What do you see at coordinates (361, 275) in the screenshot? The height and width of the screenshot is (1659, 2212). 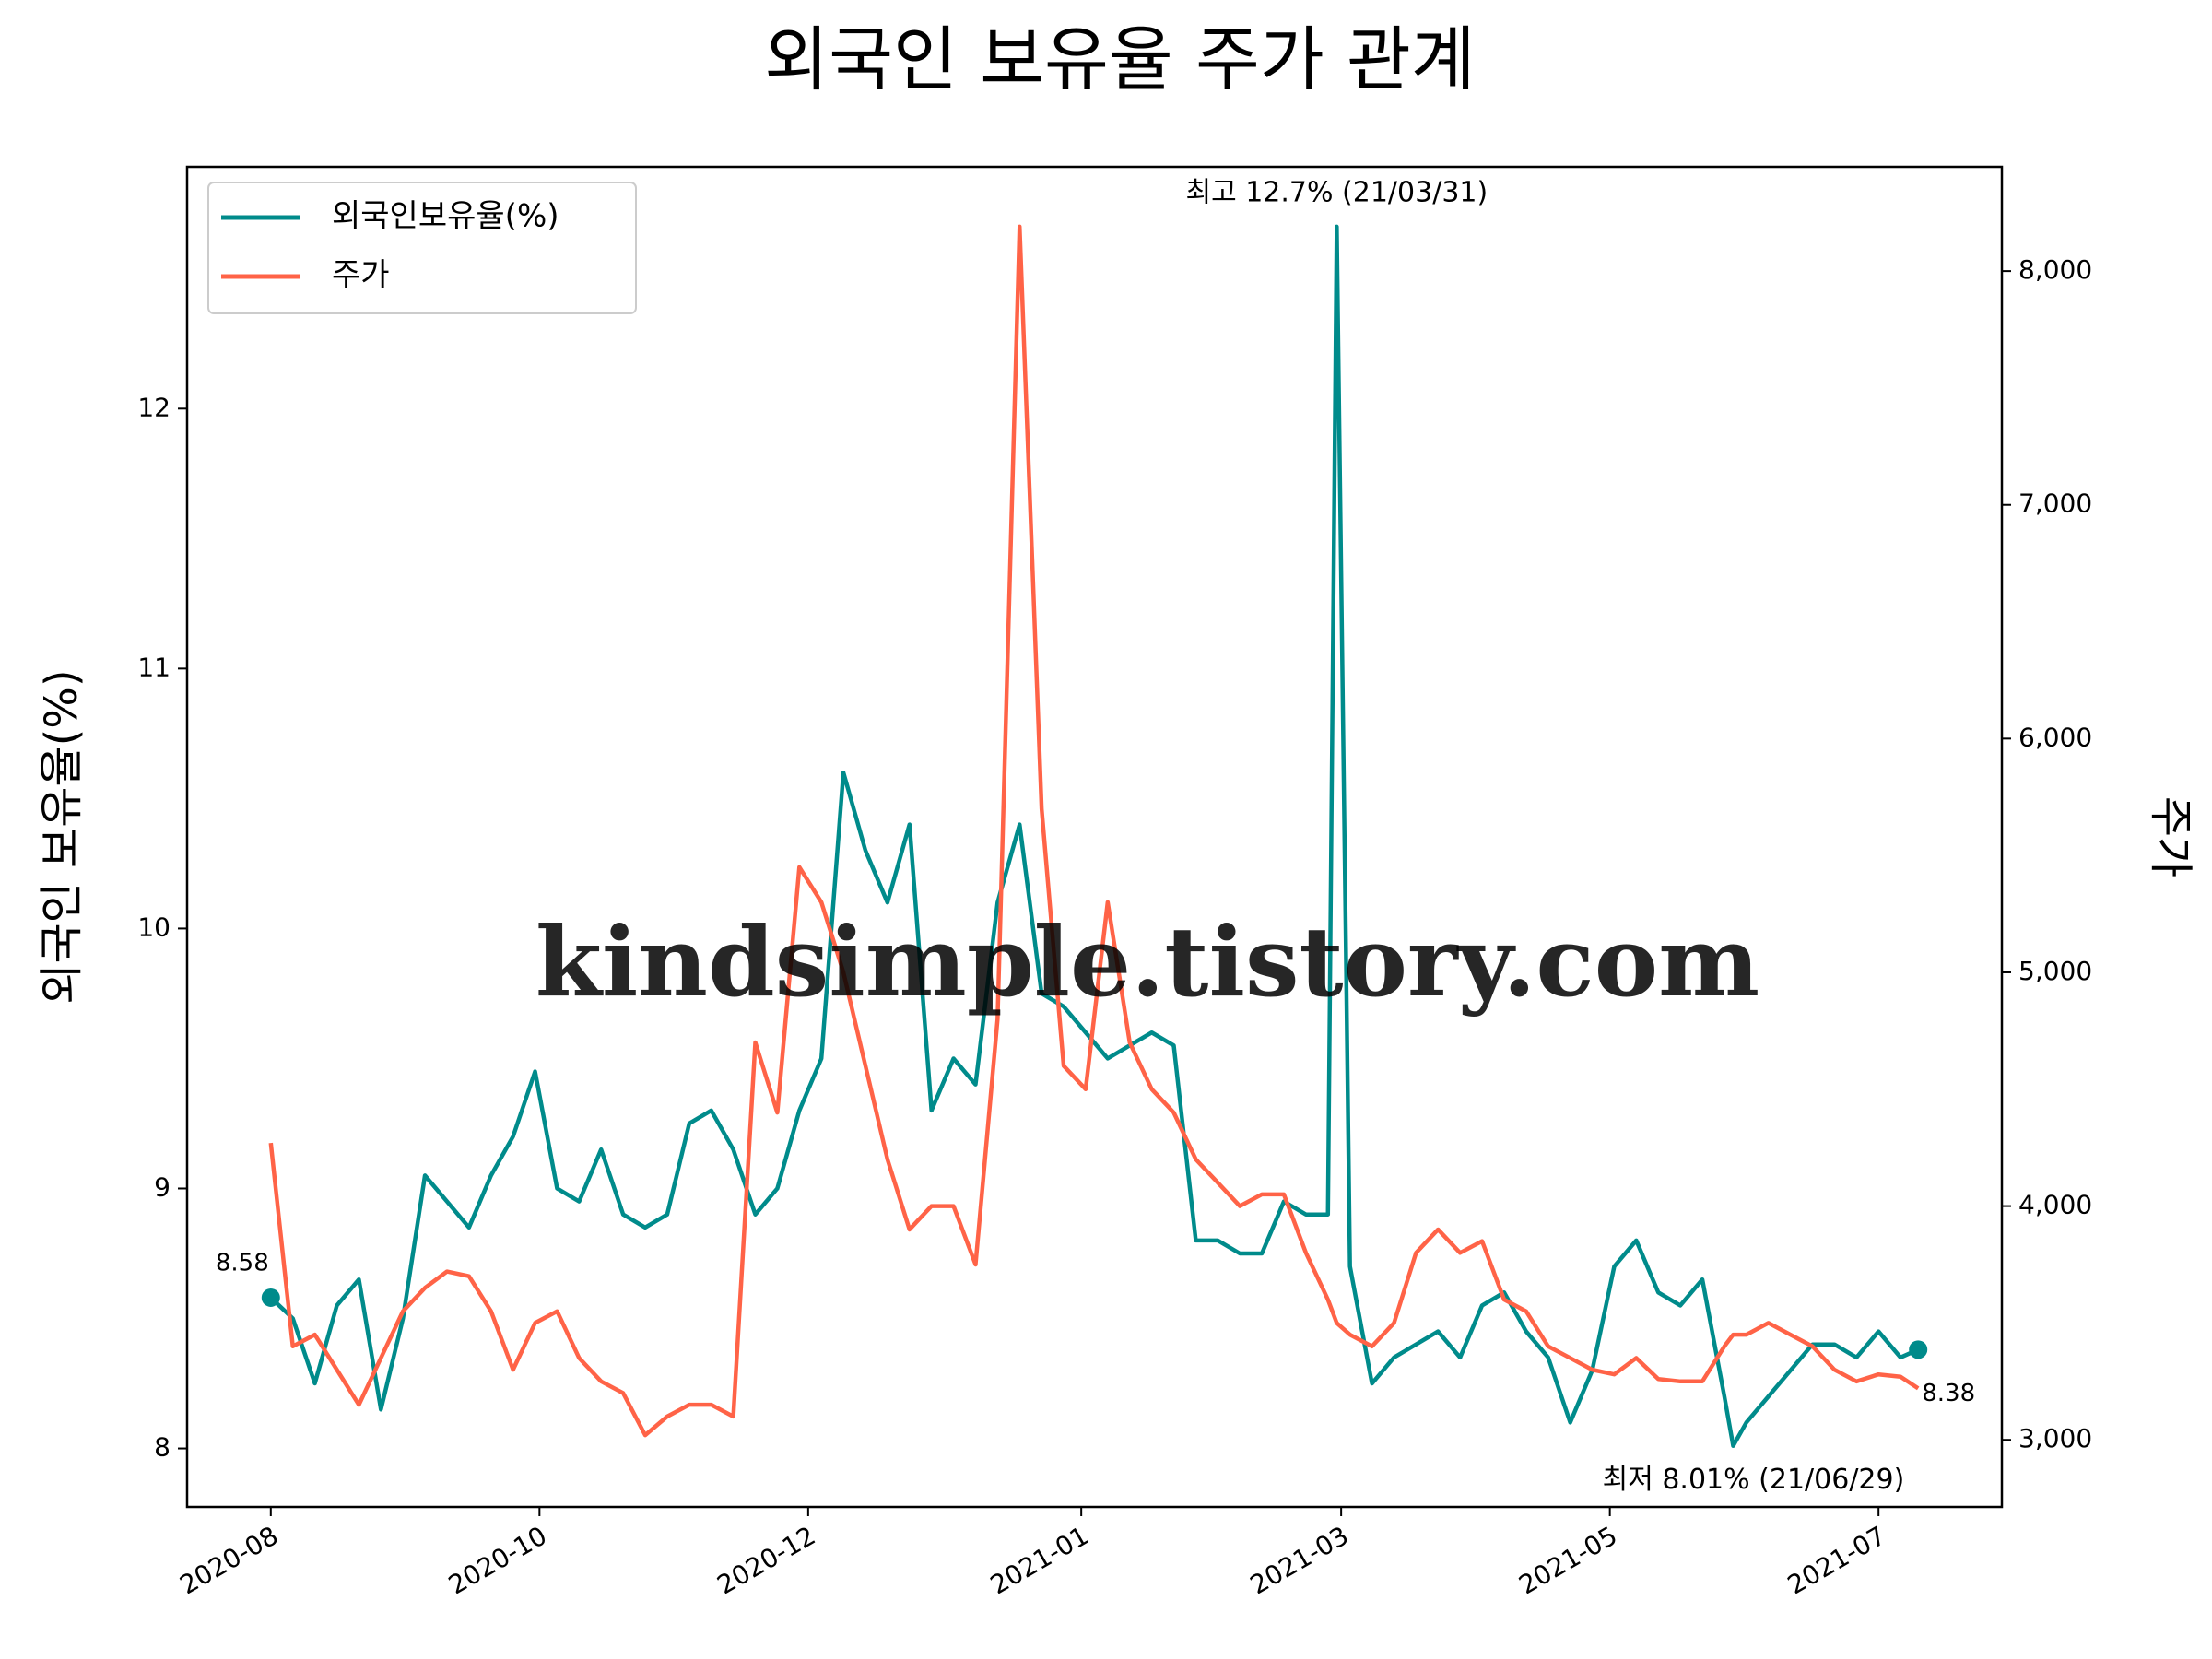 I see `legend-label: 주가` at bounding box center [361, 275].